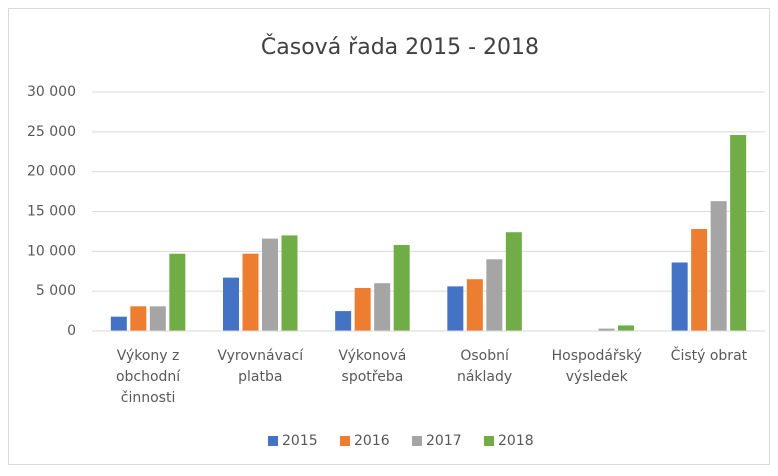  What do you see at coordinates (372, 366) in the screenshot?
I see `x-tick-label: Výkonová spotřeba` at bounding box center [372, 366].